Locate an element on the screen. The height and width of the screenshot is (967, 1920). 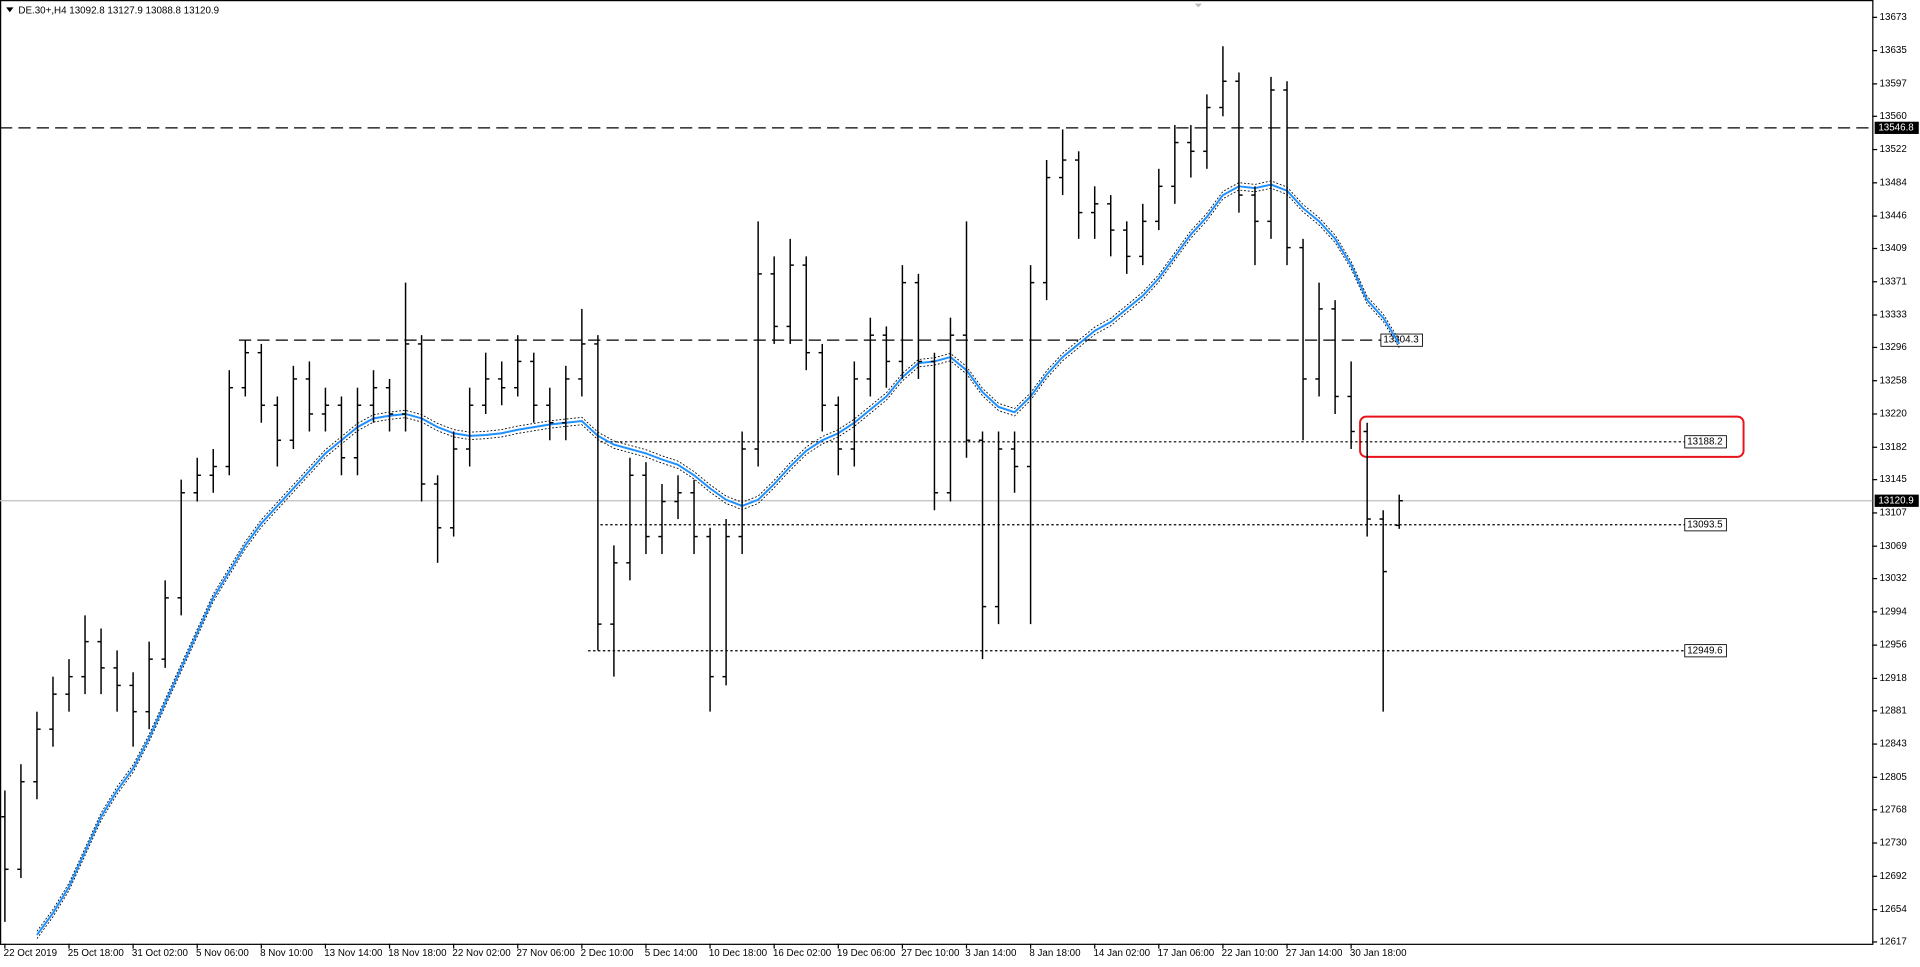
x-tick-label: 5 Nov 06:00 is located at coordinates (222, 953).